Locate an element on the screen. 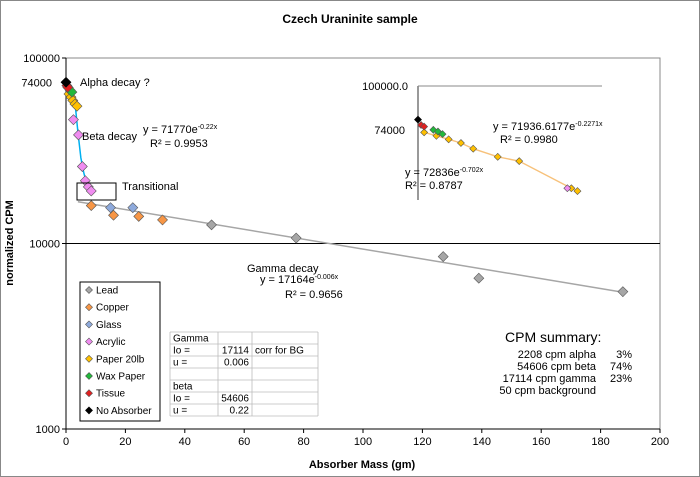 Image resolution: width=700 pixels, height=477 pixels. inset-fit2-r2: R² = 0.8787 is located at coordinates (434, 186).